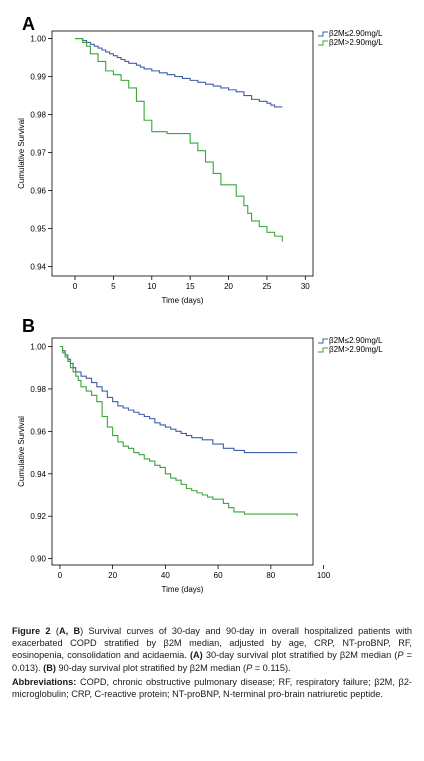 The height and width of the screenshot is (761, 424). What do you see at coordinates (218, 575) in the screenshot?
I see `x-tick-label: 60` at bounding box center [218, 575].